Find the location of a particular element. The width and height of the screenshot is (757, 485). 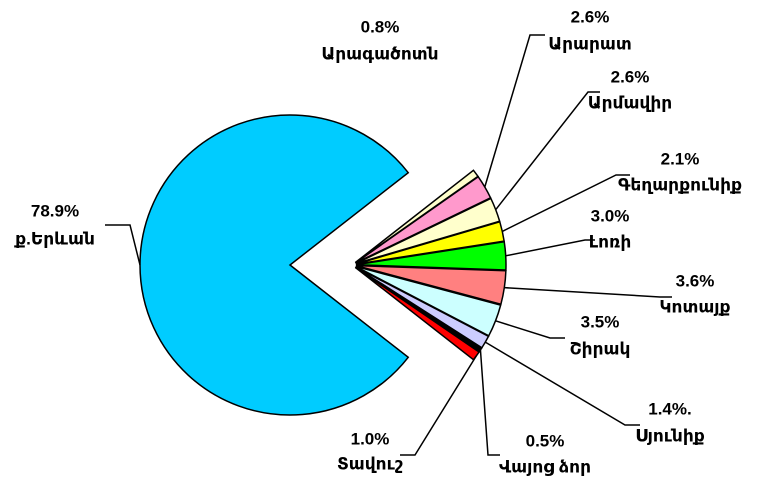

category-label: Արմավիր is located at coordinates (630, 102).